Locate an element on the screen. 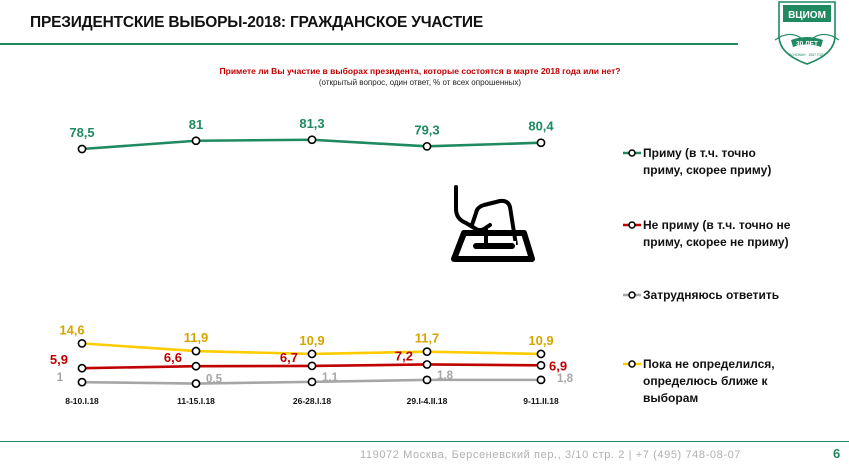 This screenshot has width=849, height=467. data-label: 6,7 is located at coordinates (289, 357).